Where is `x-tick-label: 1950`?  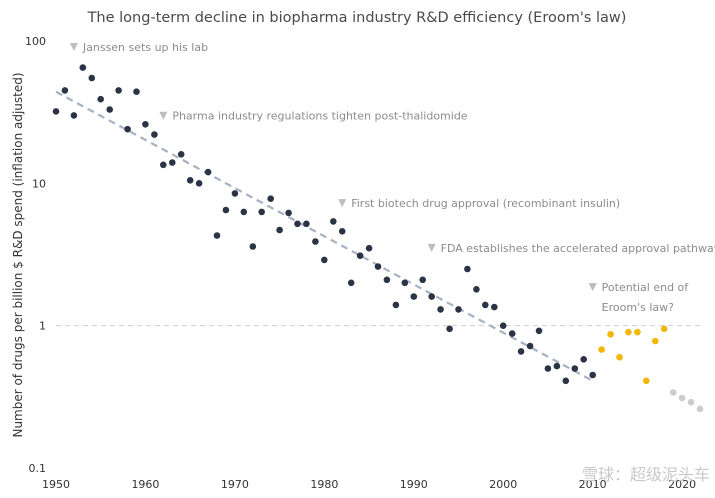
x-tick-label: 1950 is located at coordinates (56, 484).